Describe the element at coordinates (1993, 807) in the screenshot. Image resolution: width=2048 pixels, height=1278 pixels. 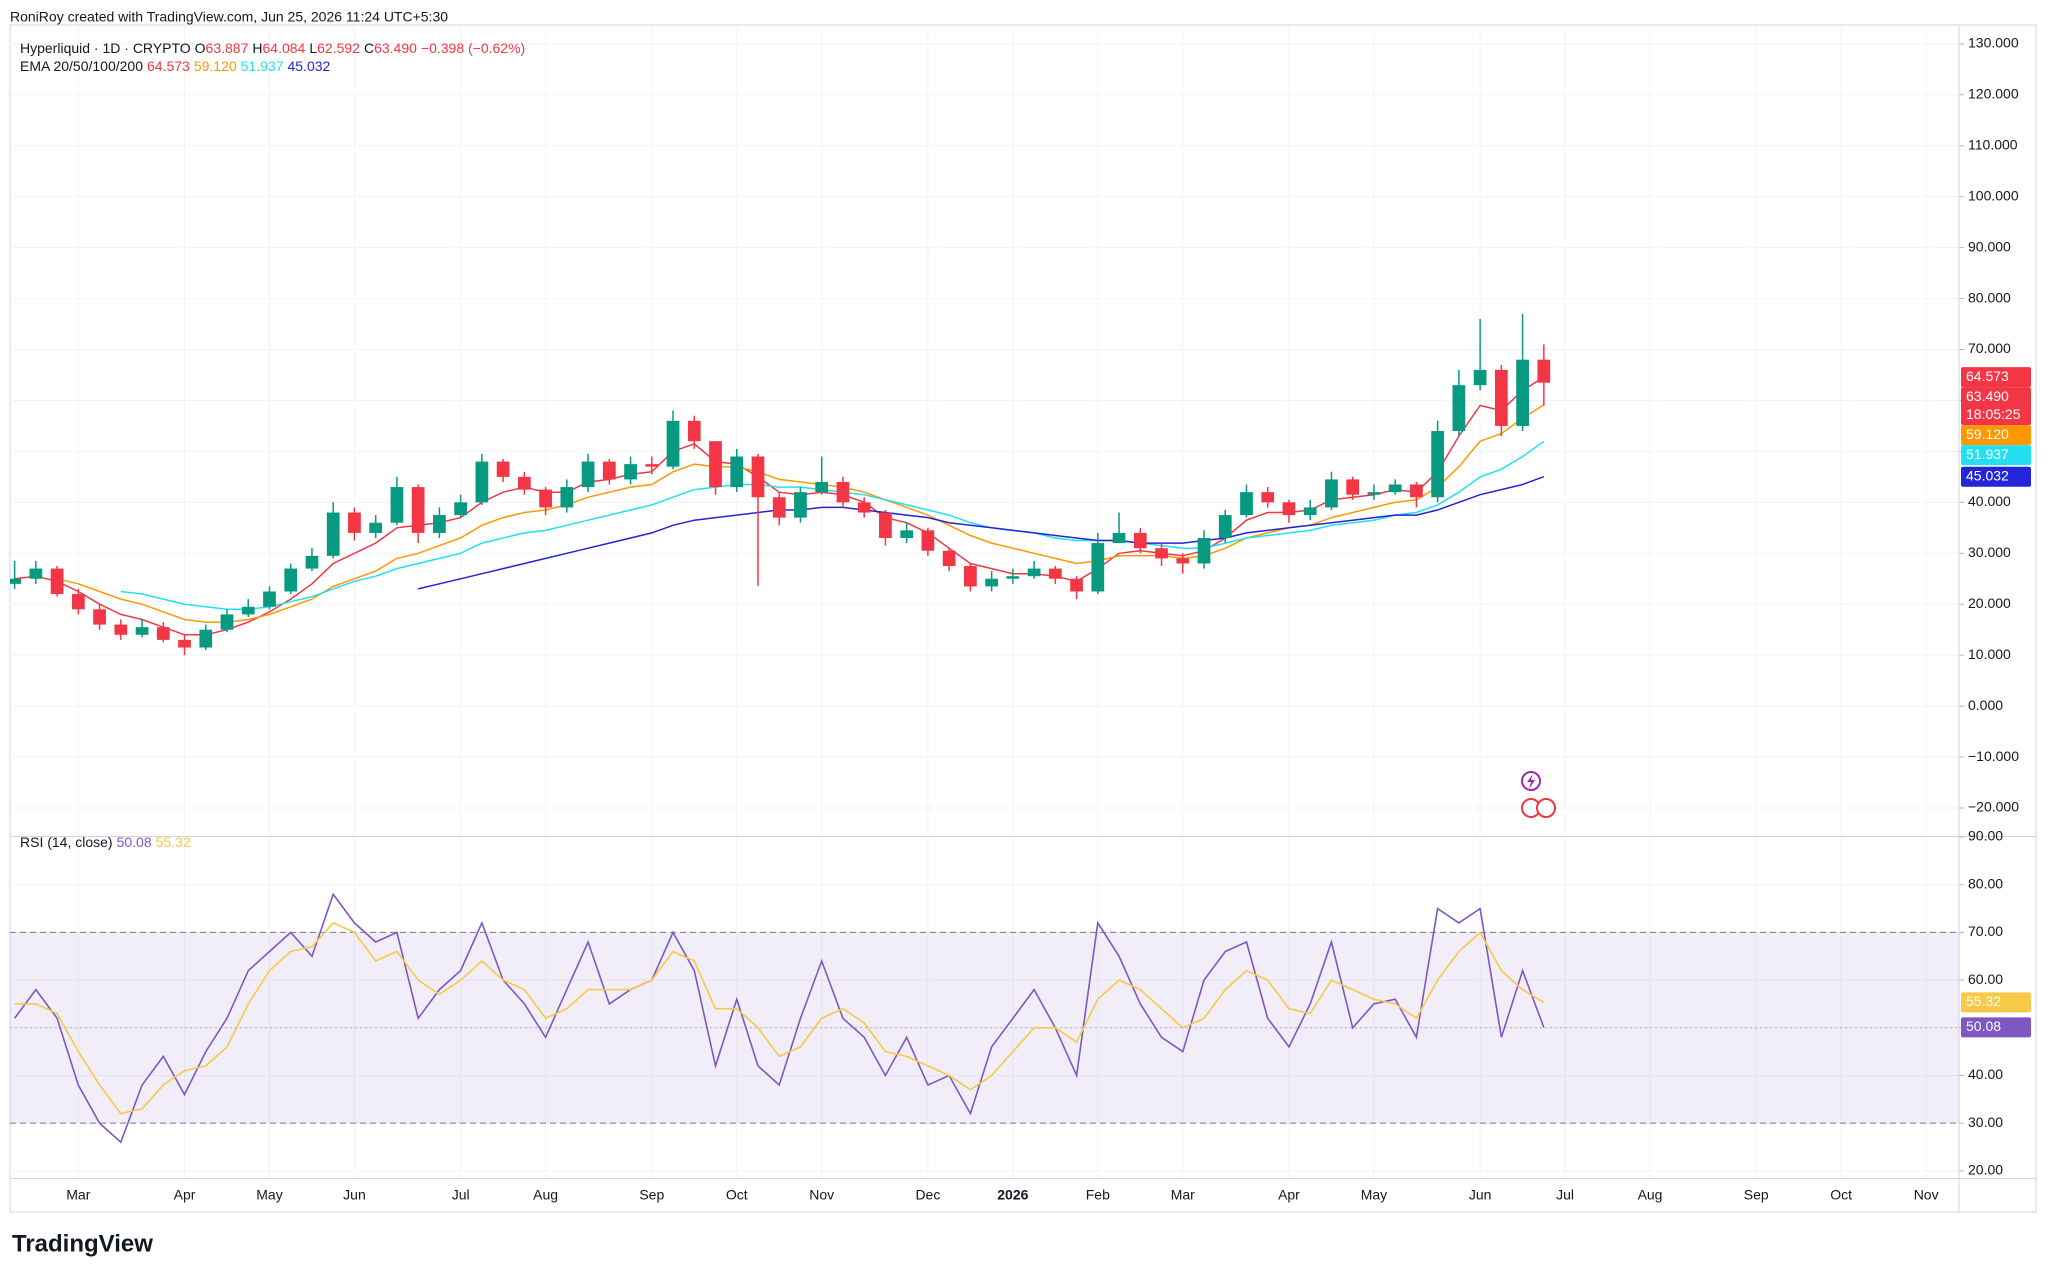
I see `y-tick-label: −20.000` at that location.